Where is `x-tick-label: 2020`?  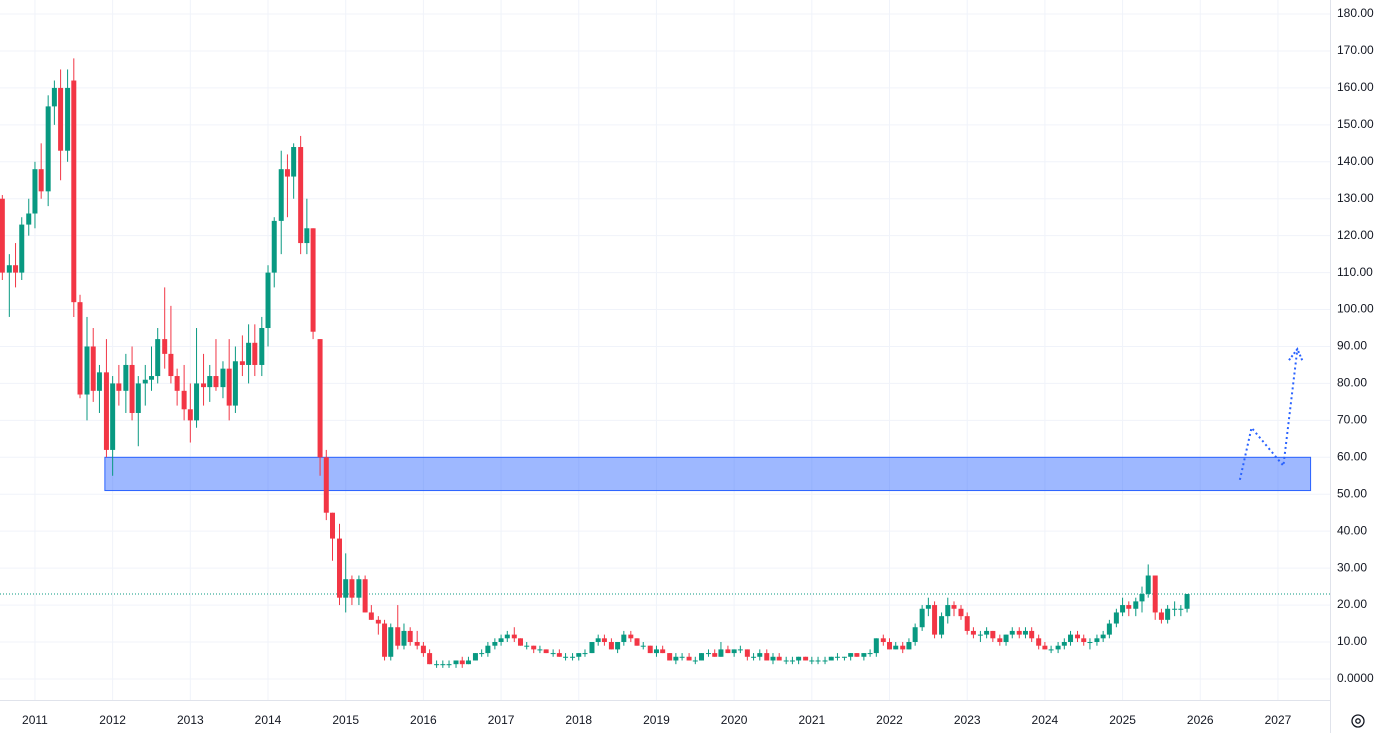
x-tick-label: 2020 is located at coordinates (734, 720).